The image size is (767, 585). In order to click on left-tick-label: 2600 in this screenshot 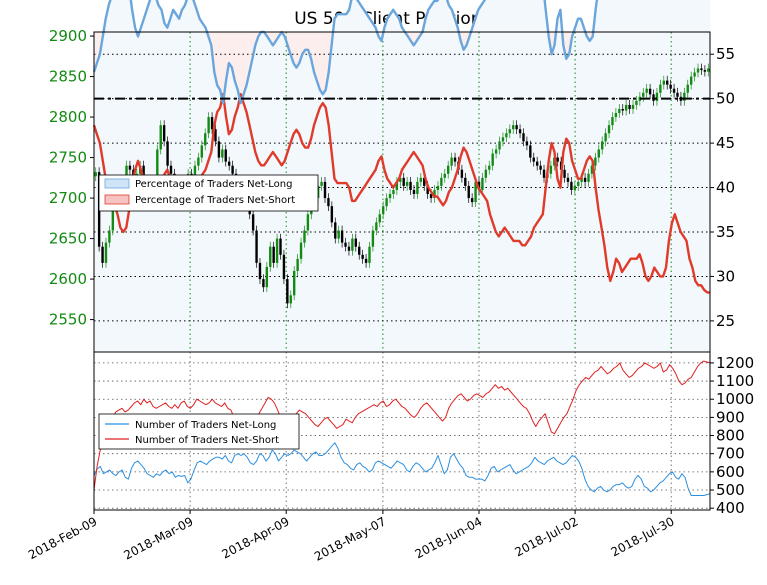, I will do `click(68, 279)`.